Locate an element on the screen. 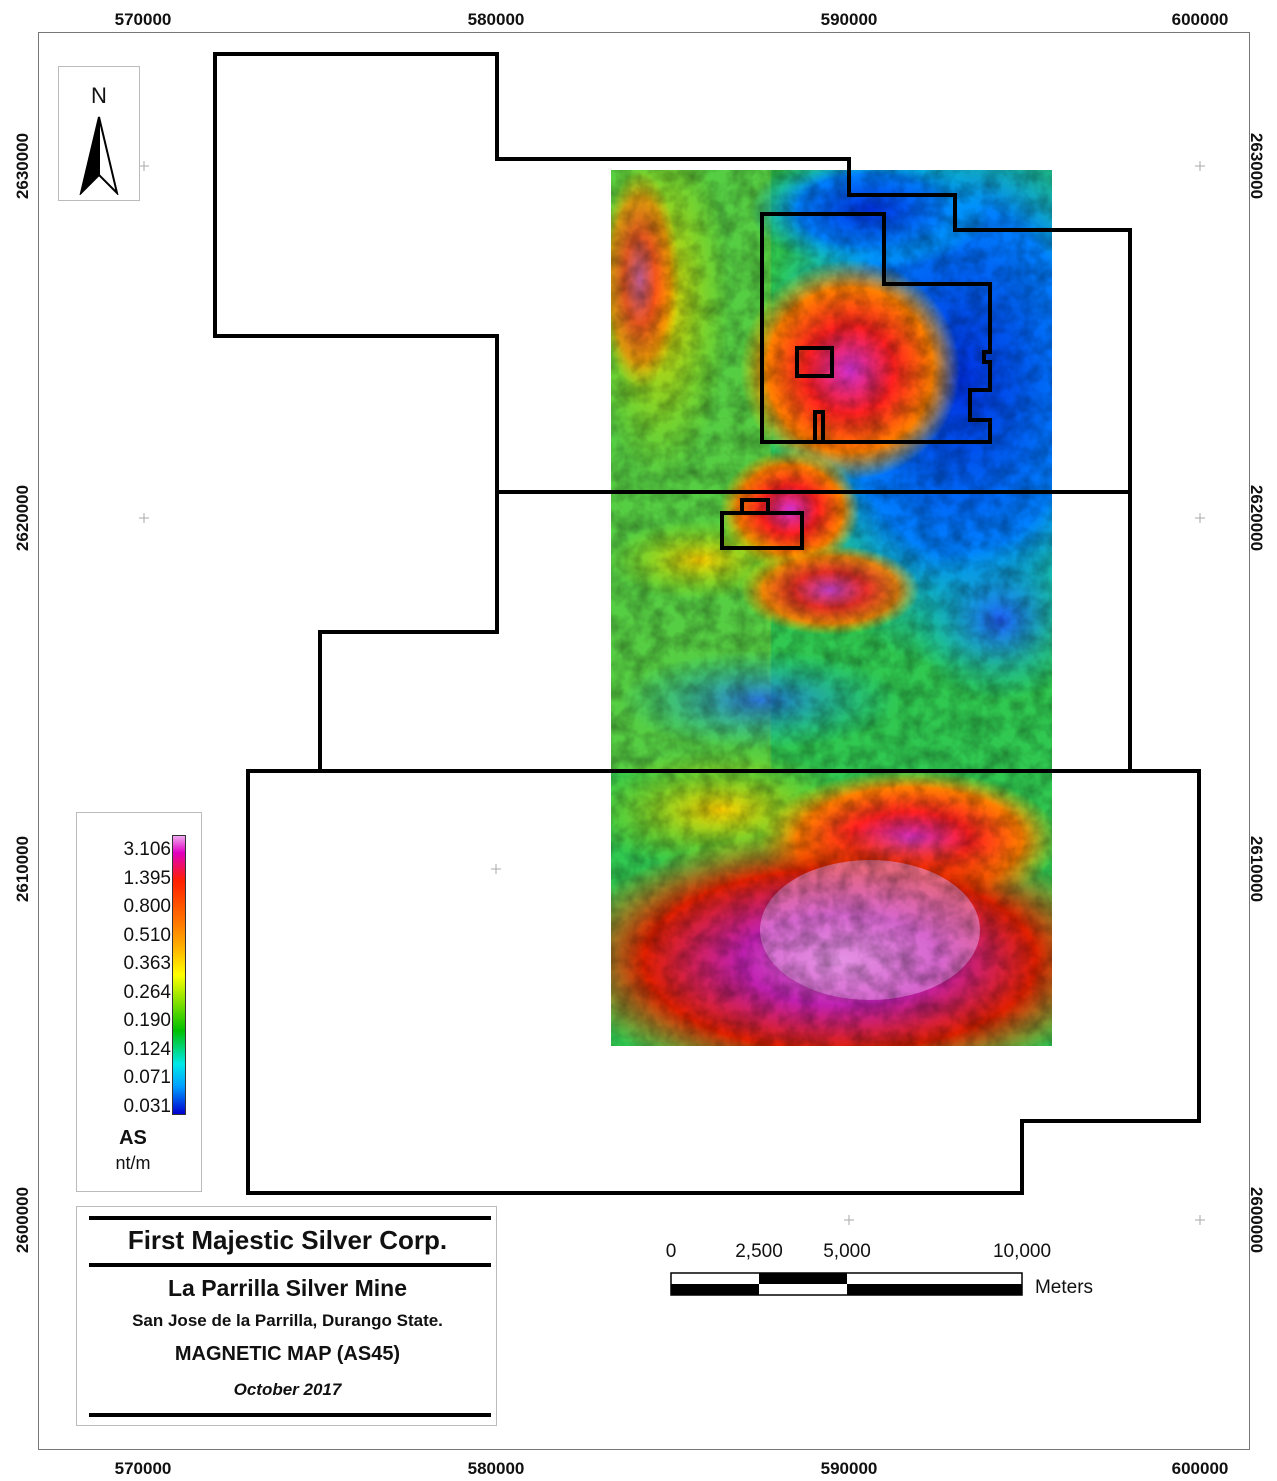 The height and width of the screenshot is (1481, 1277). legend-value: 0.031 is located at coordinates (147, 1106).